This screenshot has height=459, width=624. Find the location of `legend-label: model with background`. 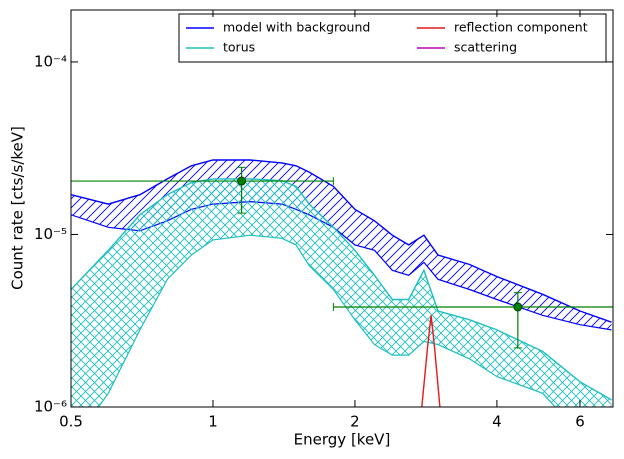

legend-label: model with background is located at coordinates (296, 27).